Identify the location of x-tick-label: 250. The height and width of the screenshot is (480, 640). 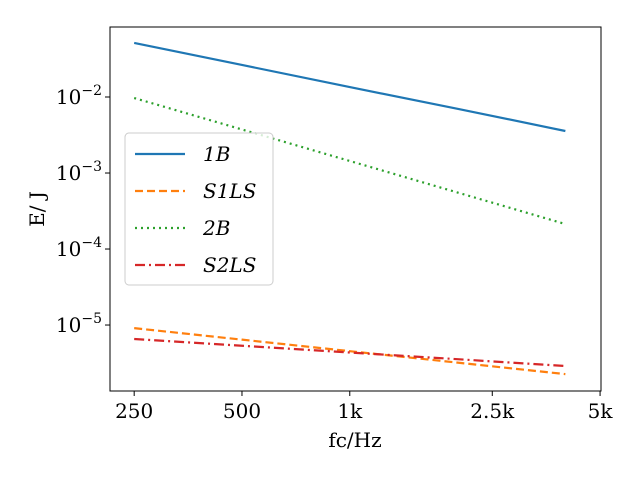
(134, 411).